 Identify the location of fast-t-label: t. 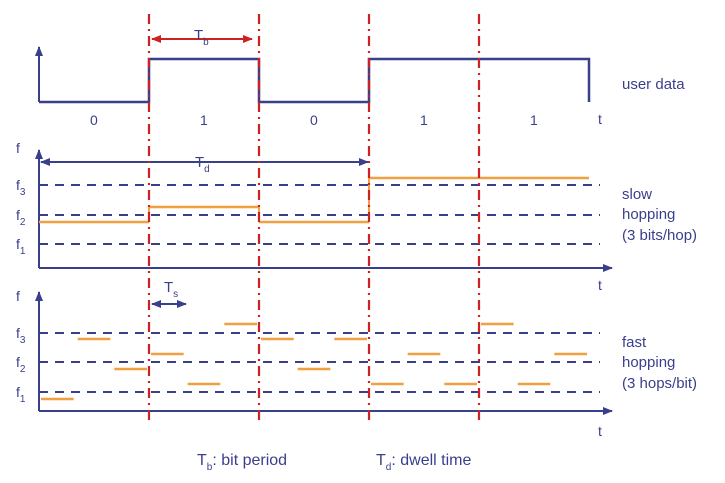
(600, 431).